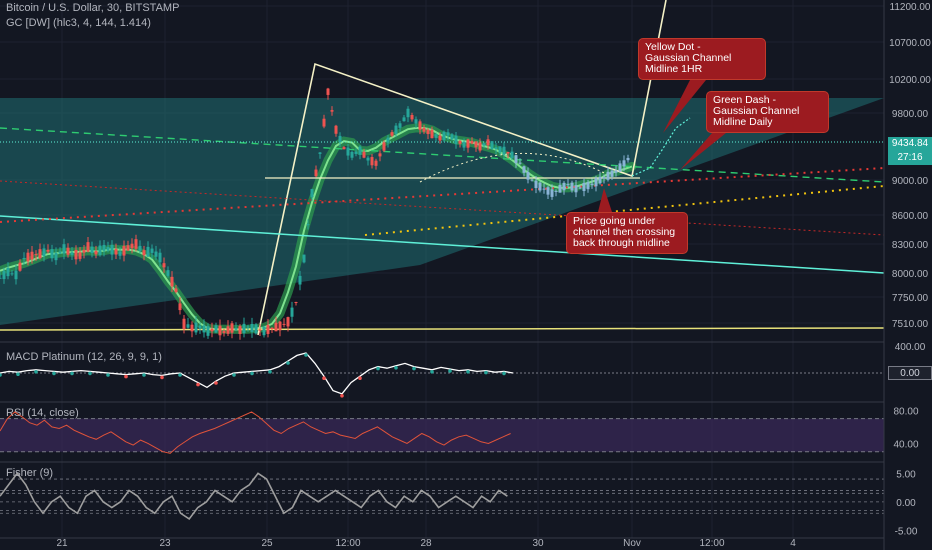  I want to click on time-tick-label: Nov, so click(632, 543).